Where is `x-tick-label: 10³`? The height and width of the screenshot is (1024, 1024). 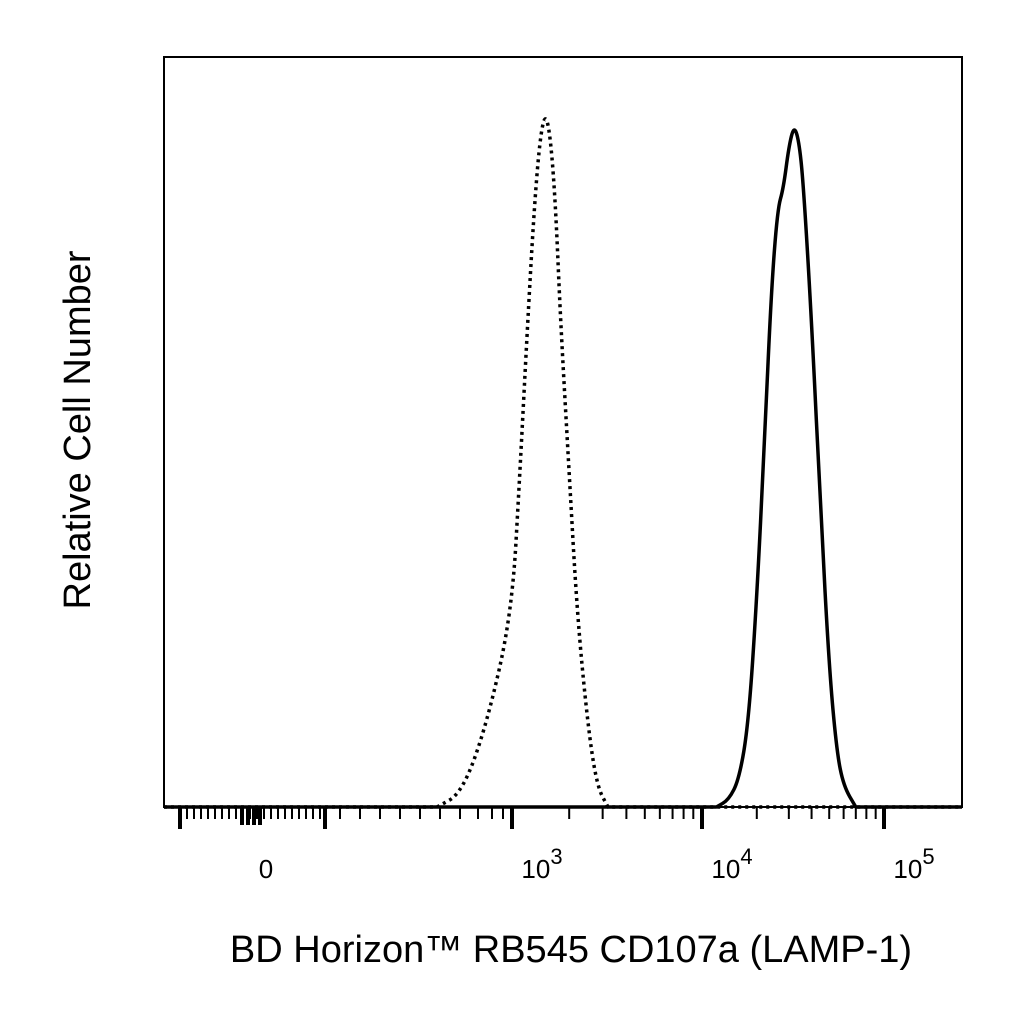
x-tick-label: 10³ is located at coordinates (541, 864).